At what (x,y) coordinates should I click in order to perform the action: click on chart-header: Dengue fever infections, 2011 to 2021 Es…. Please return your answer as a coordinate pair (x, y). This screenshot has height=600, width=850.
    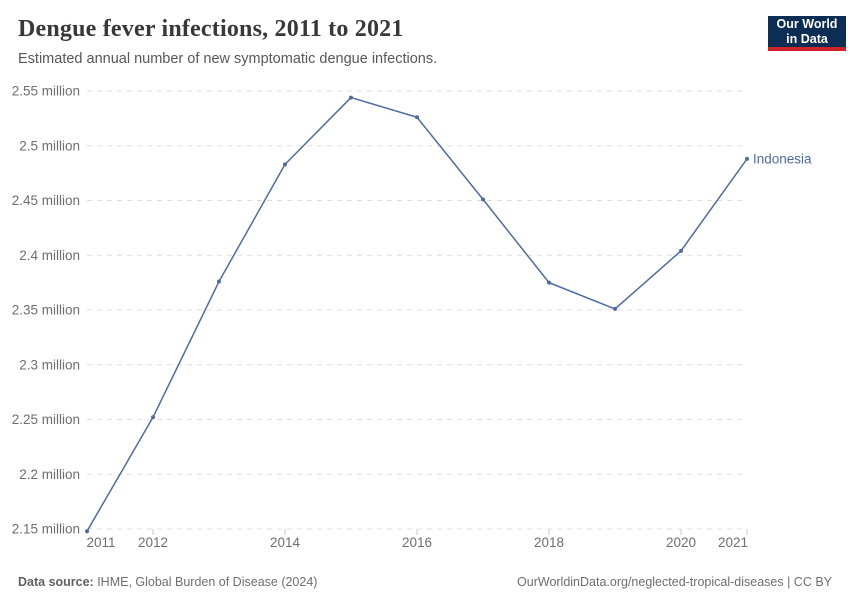
    Looking at the image, I should click on (425, 40).